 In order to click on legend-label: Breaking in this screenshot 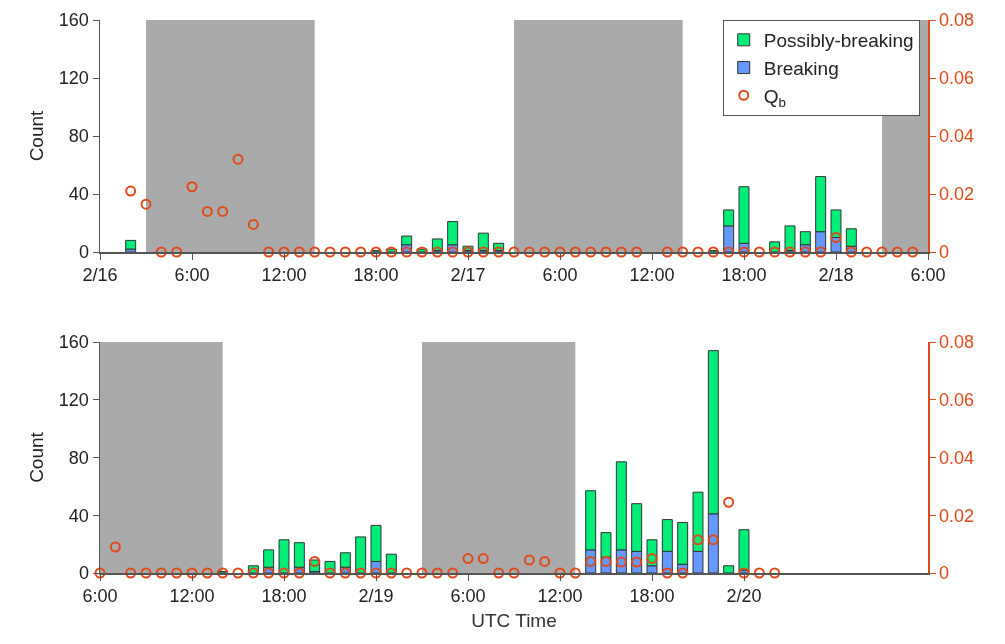, I will do `click(801, 68)`.